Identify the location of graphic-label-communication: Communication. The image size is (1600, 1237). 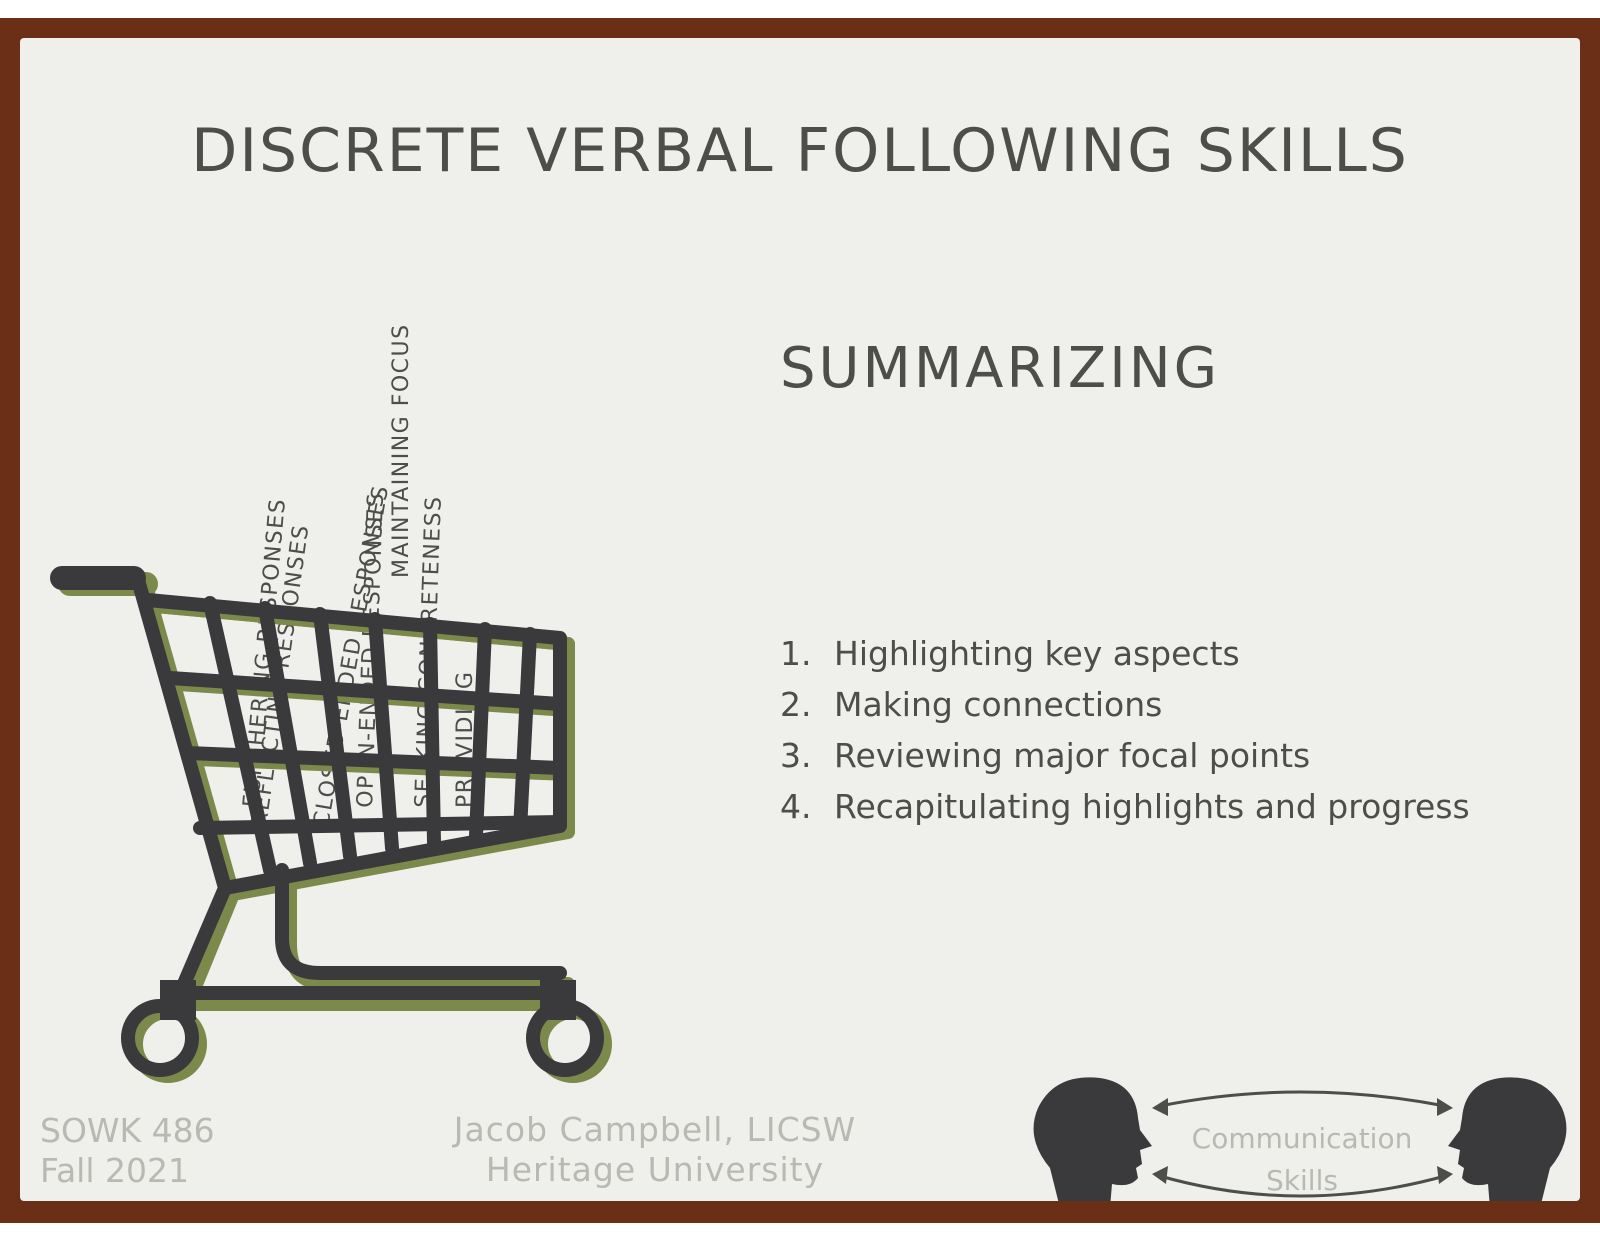
(1302, 1138).